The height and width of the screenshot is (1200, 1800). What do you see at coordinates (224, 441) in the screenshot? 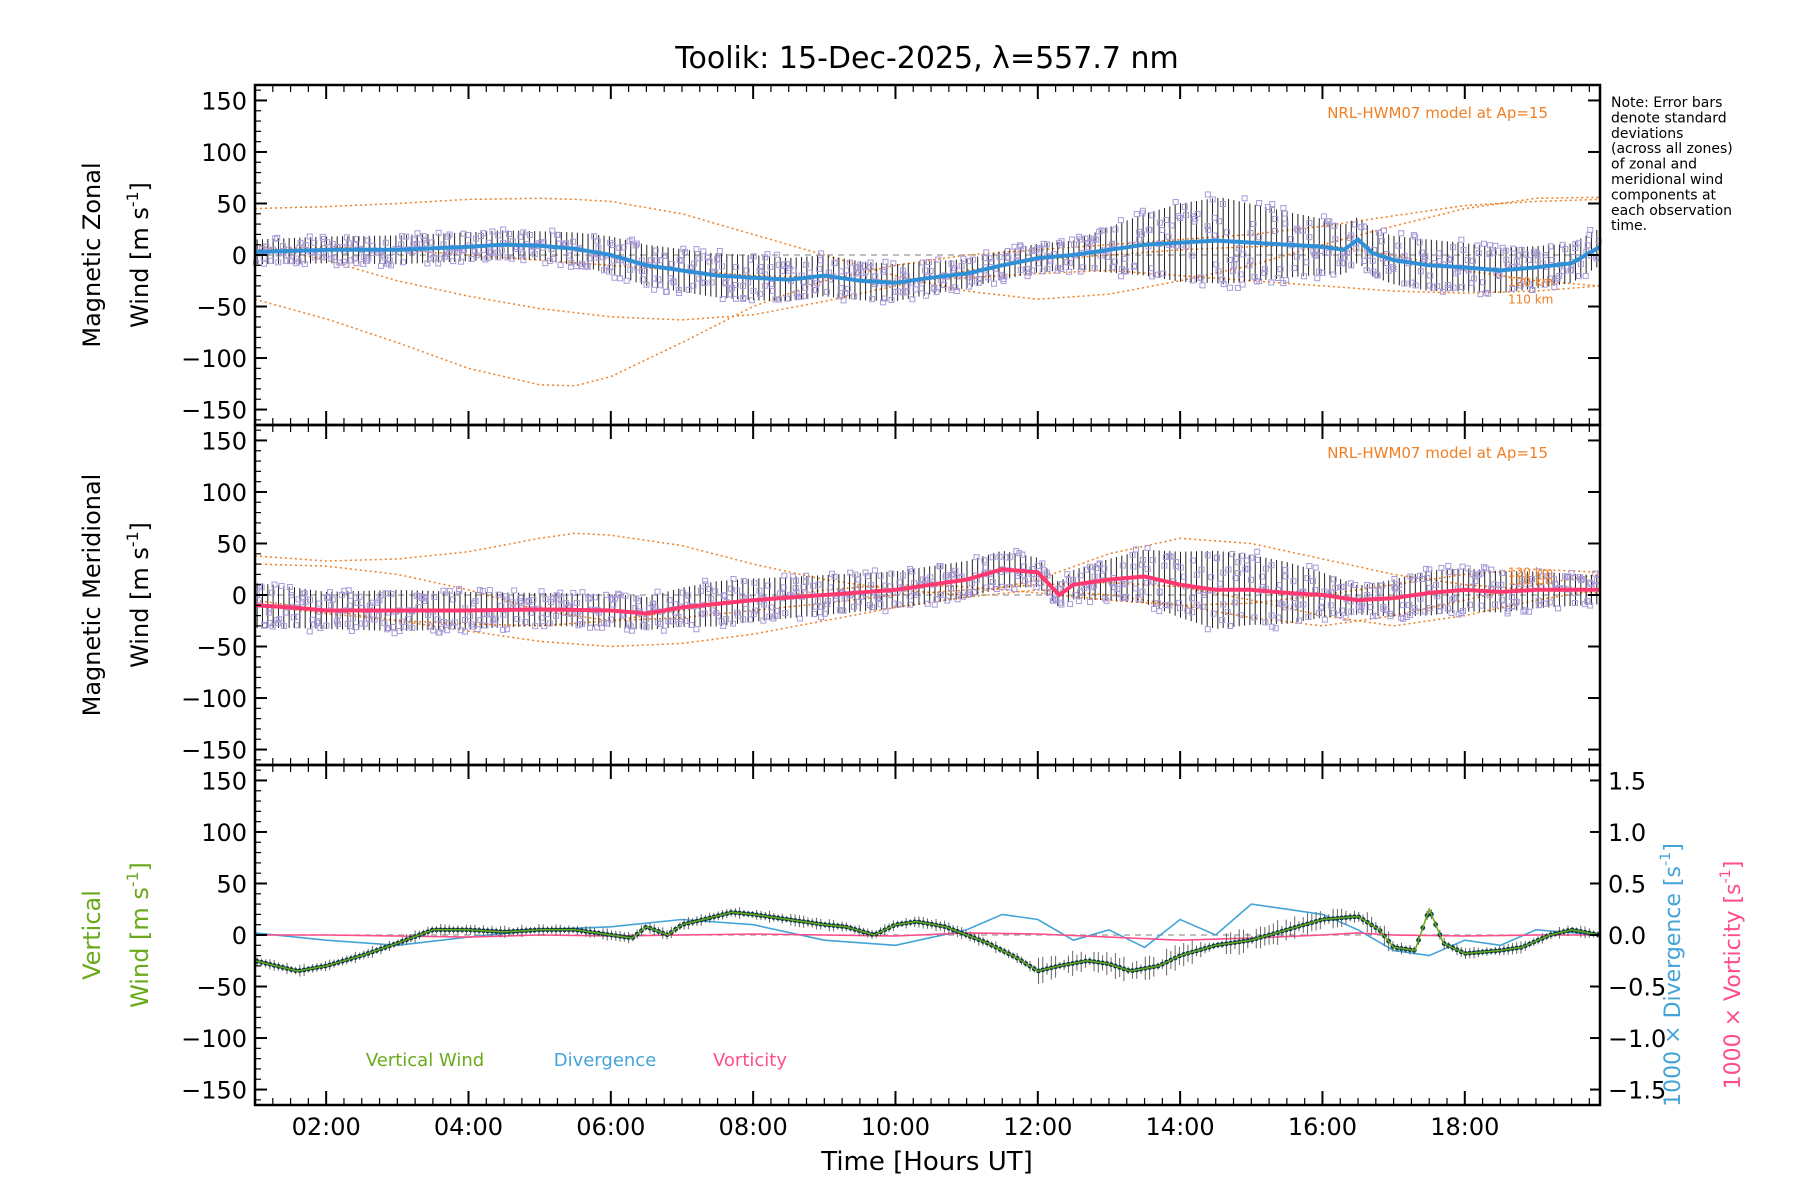
I see `y-tick-label: 150` at bounding box center [224, 441].